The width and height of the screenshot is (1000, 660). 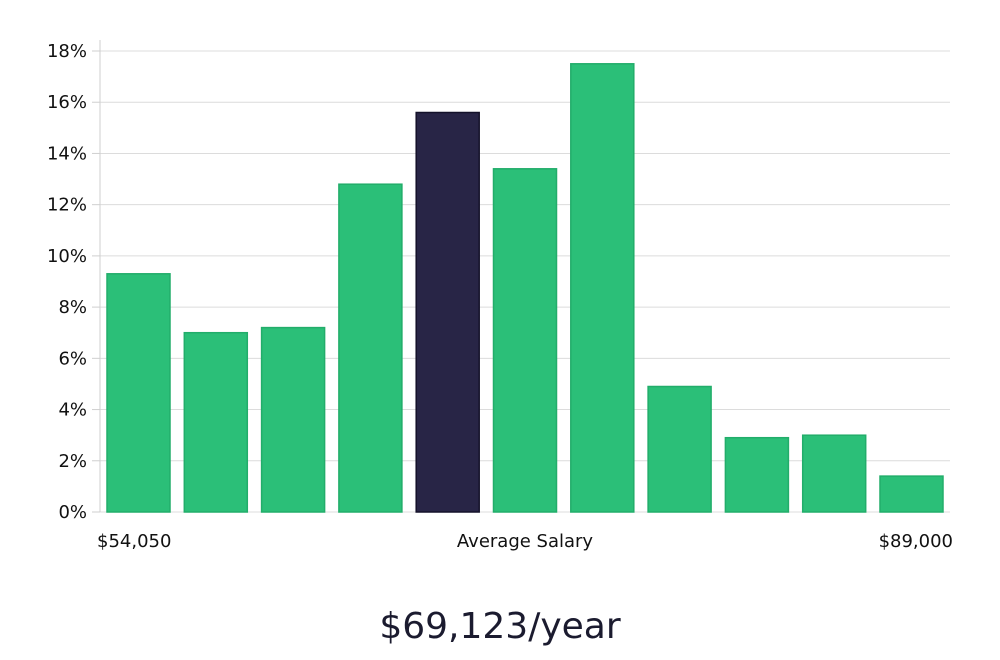 I want to click on y-tick-label: 18%, so click(x=67, y=51).